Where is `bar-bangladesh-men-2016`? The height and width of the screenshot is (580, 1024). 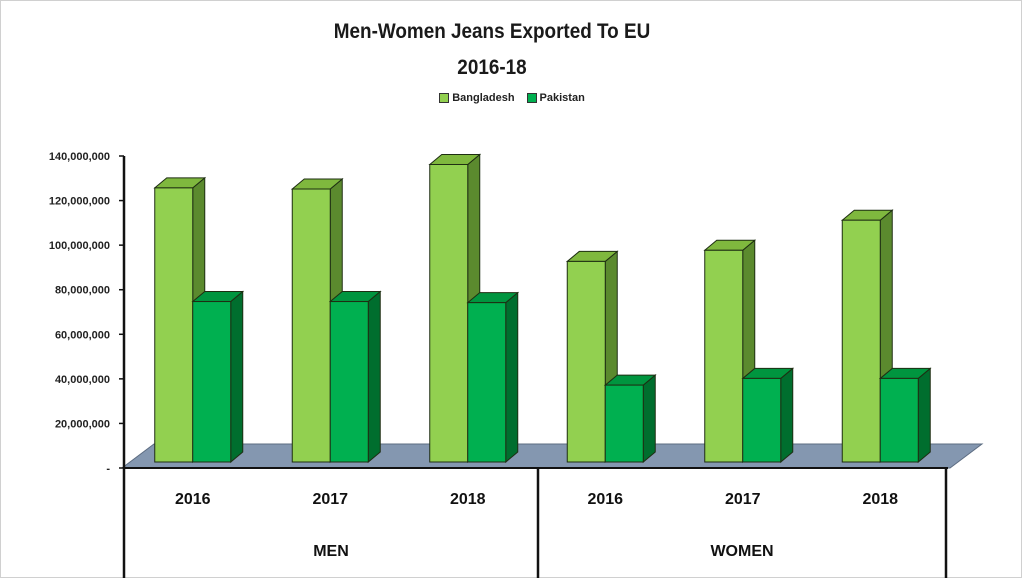 bar-bangladesh-men-2016 is located at coordinates (174, 325).